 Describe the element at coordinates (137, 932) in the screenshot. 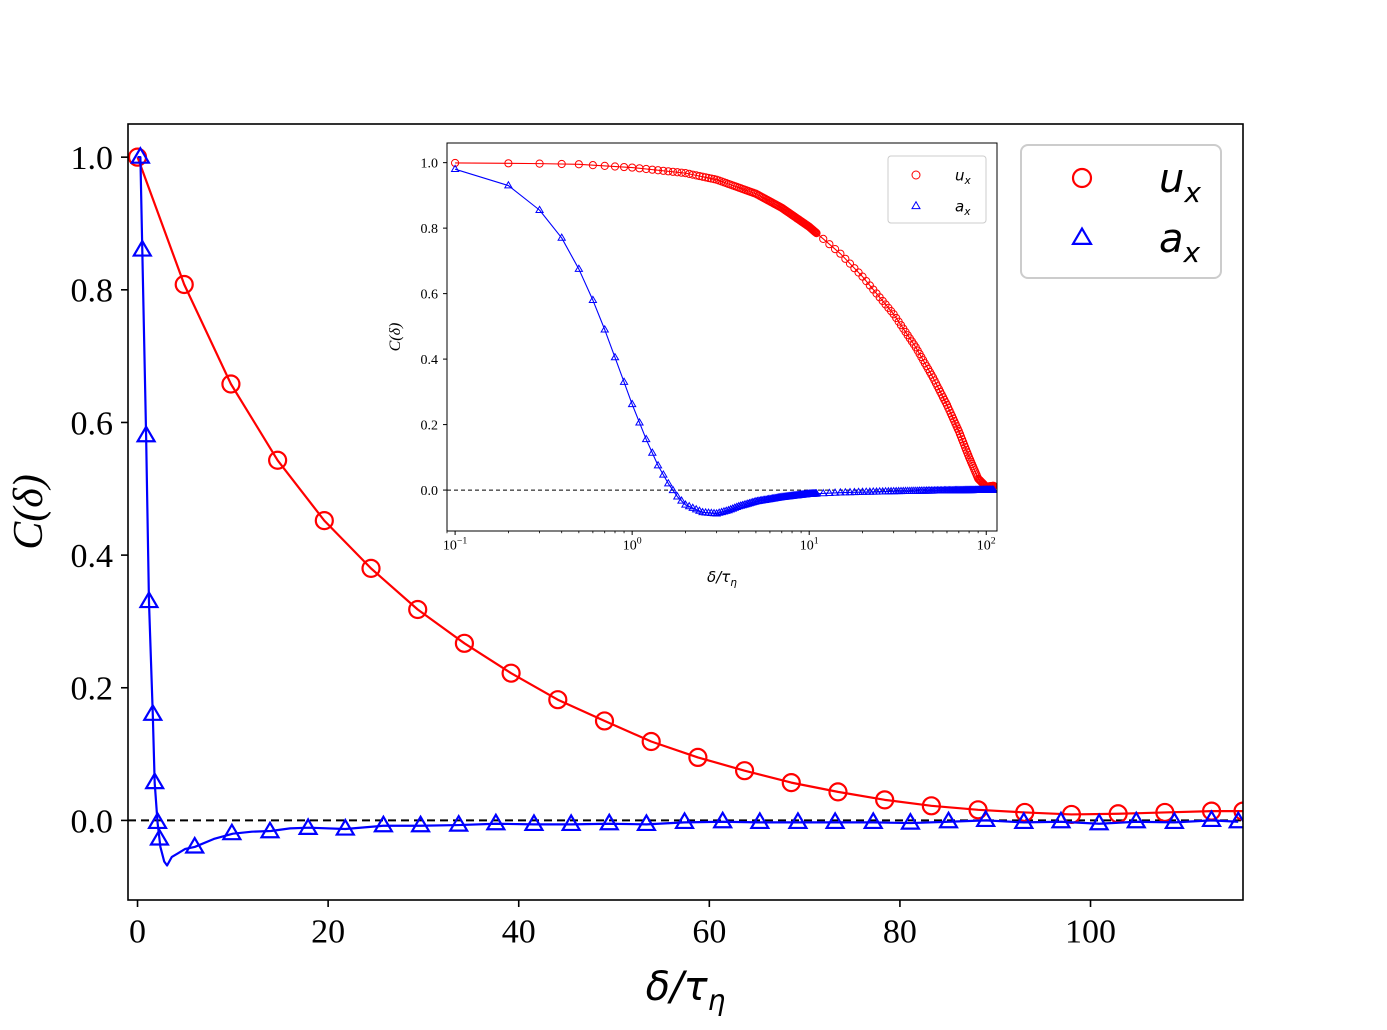

I see `main-x-tick-label: 0` at that location.